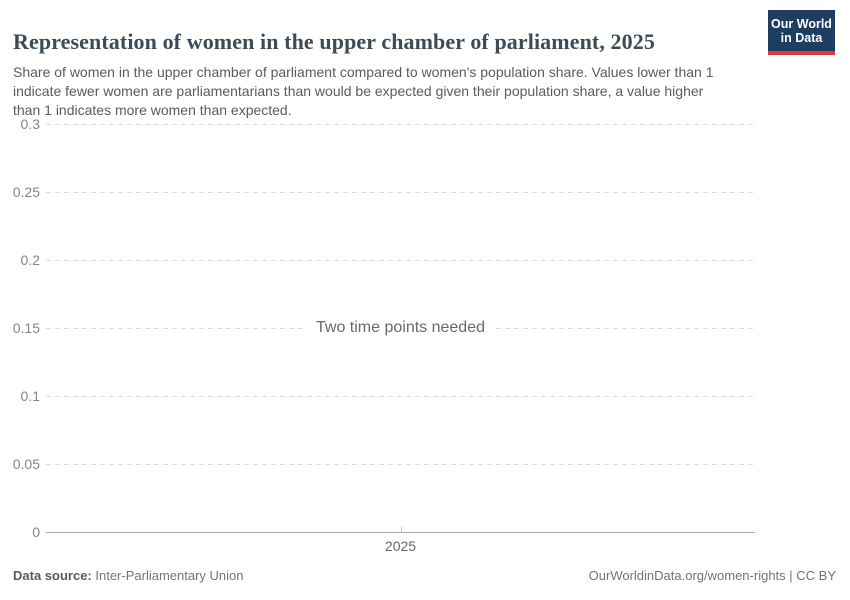  I want to click on owid-attribution-link: OurWorldinData.org/women-rights | CC BY, so click(712, 575).